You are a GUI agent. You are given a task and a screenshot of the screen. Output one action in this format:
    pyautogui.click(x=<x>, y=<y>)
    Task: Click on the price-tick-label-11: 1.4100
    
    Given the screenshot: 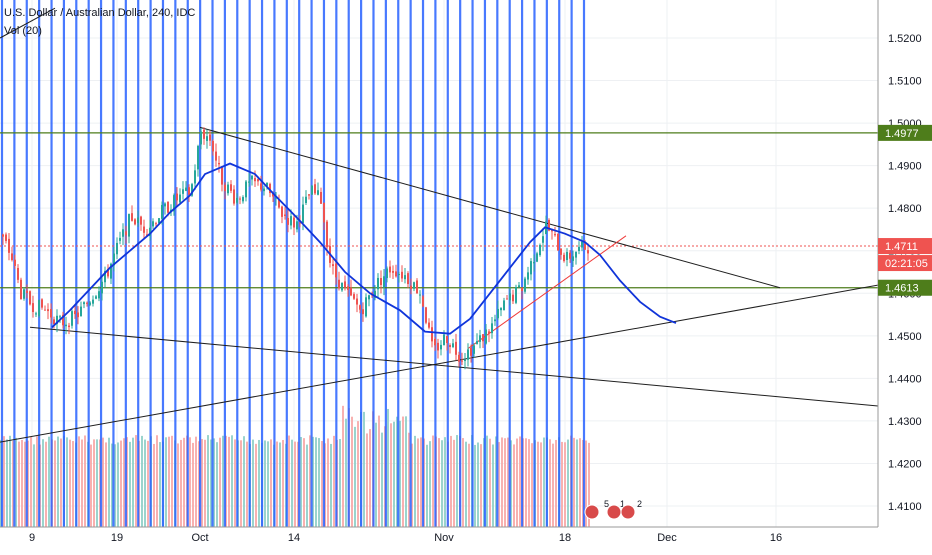 What is the action you would take?
    pyautogui.click(x=905, y=507)
    